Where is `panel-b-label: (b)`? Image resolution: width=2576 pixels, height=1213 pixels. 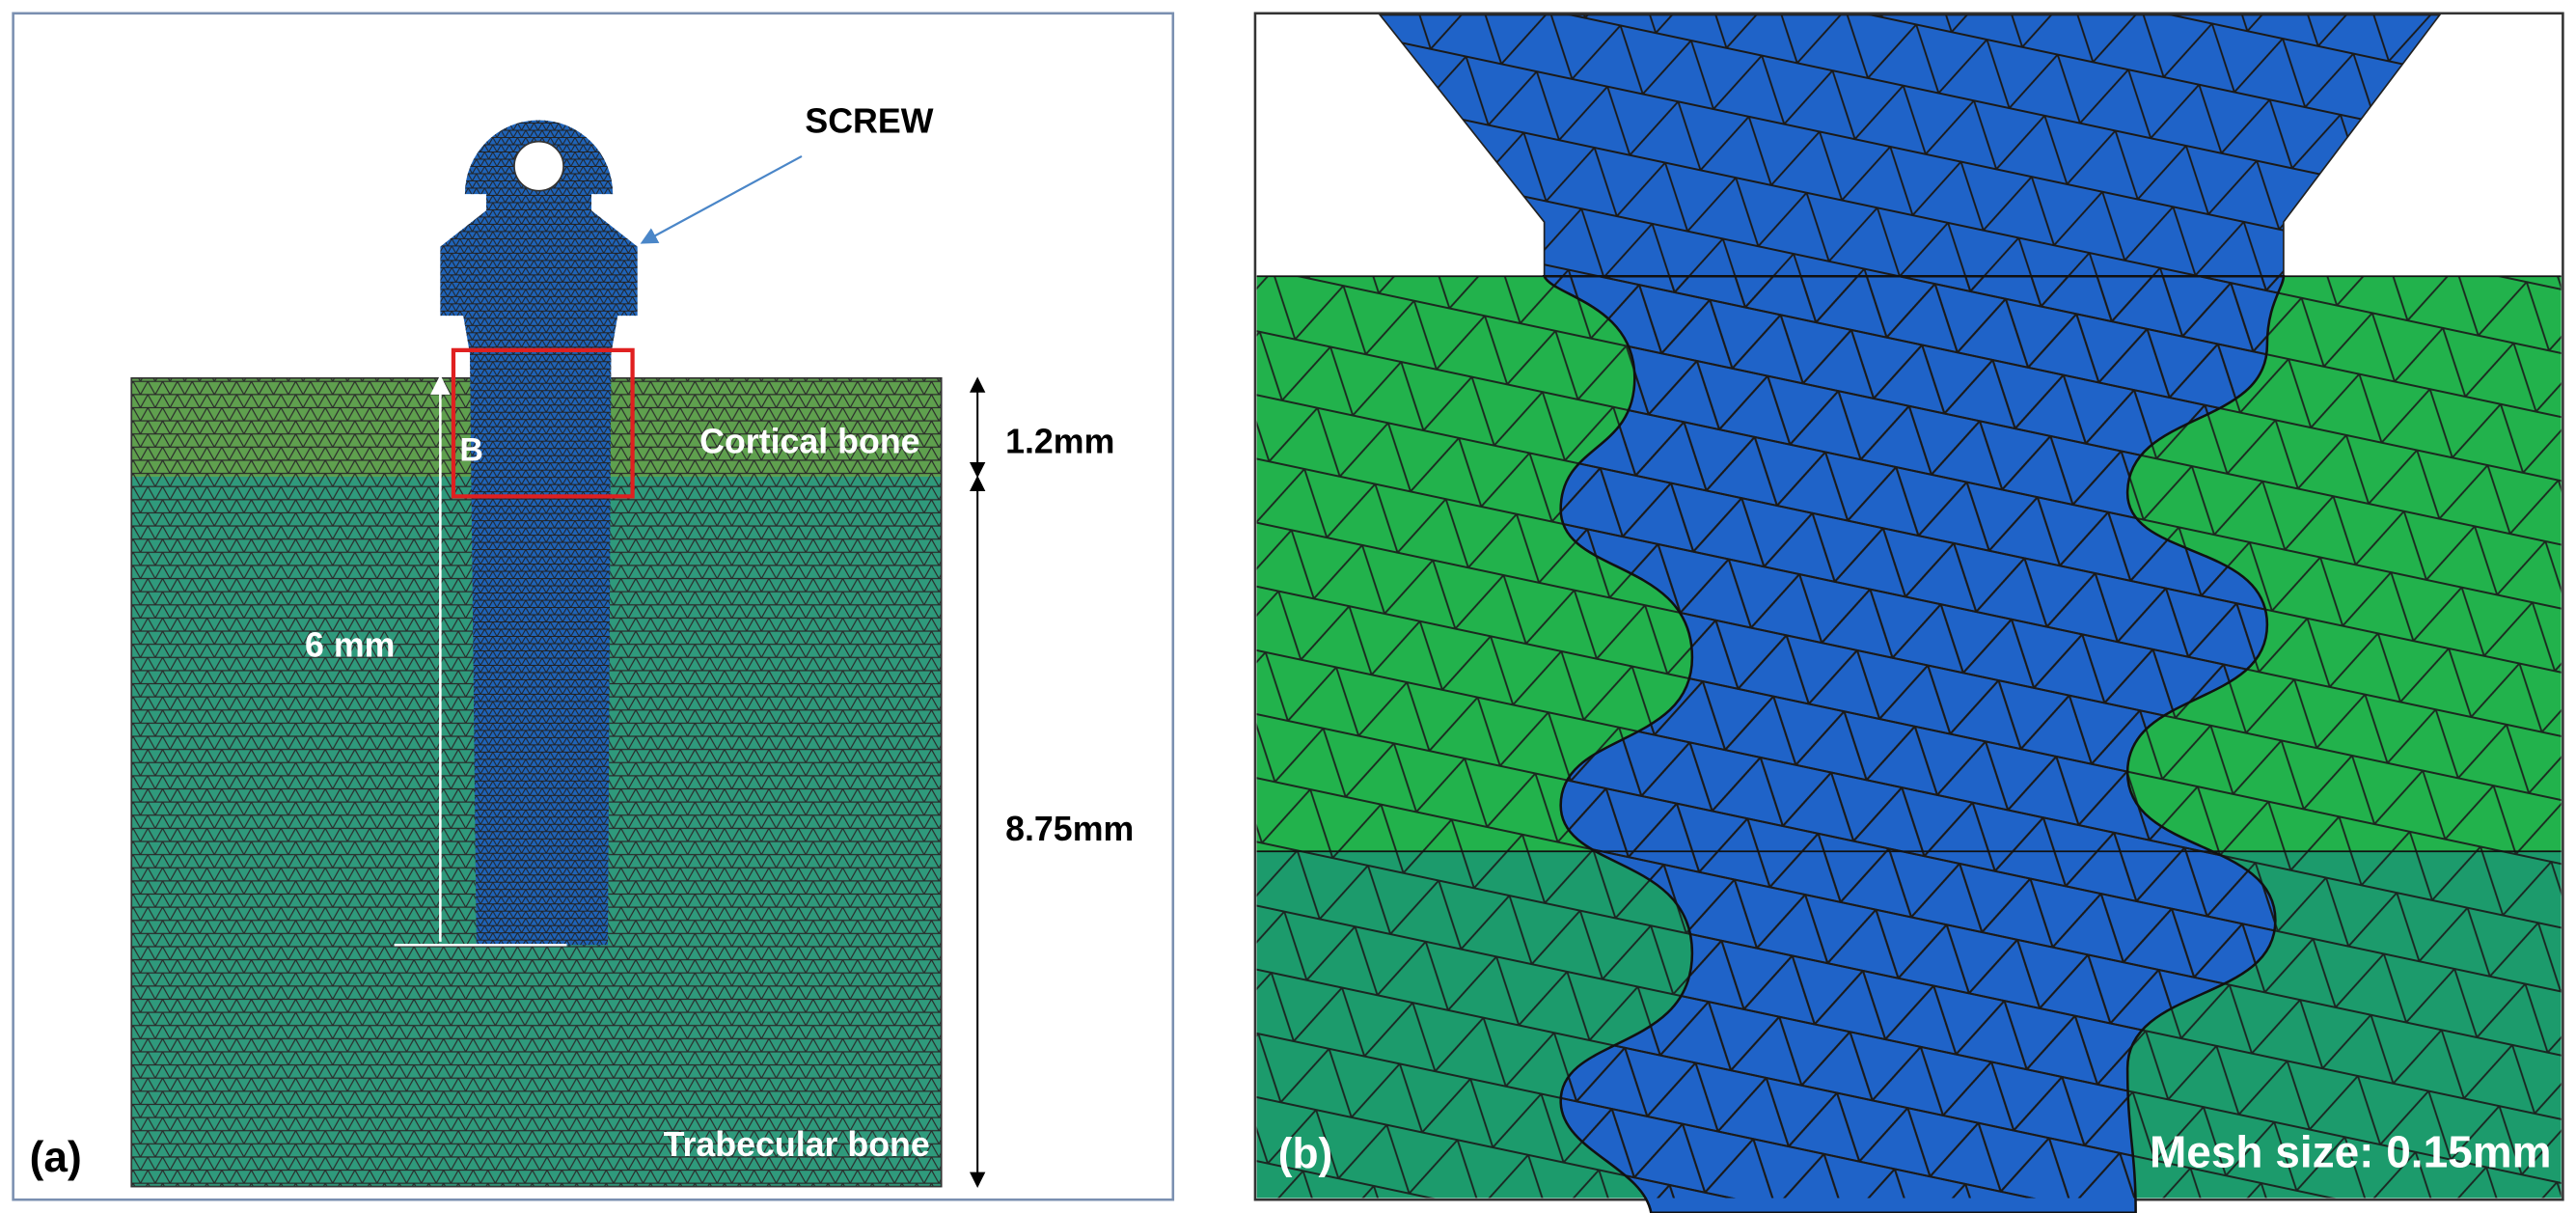
panel-b-label: (b) is located at coordinates (1305, 1154).